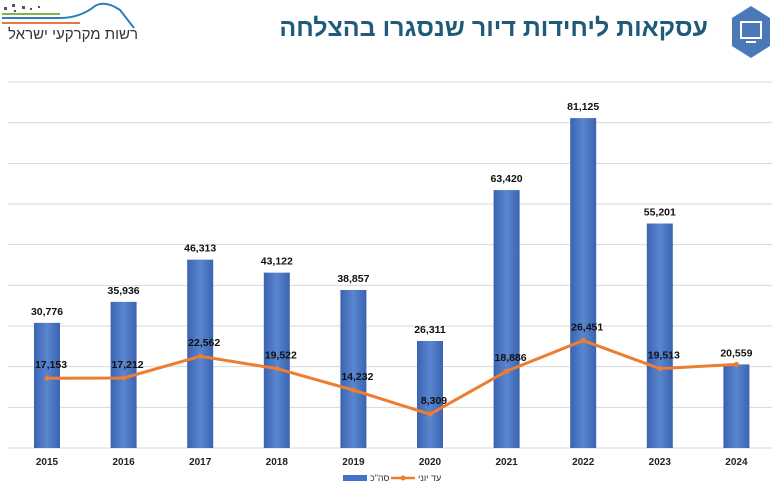 Image resolution: width=778 pixels, height=485 pixels. Describe the element at coordinates (583, 462) in the screenshot. I see `x-tick-2022: 2022` at that location.